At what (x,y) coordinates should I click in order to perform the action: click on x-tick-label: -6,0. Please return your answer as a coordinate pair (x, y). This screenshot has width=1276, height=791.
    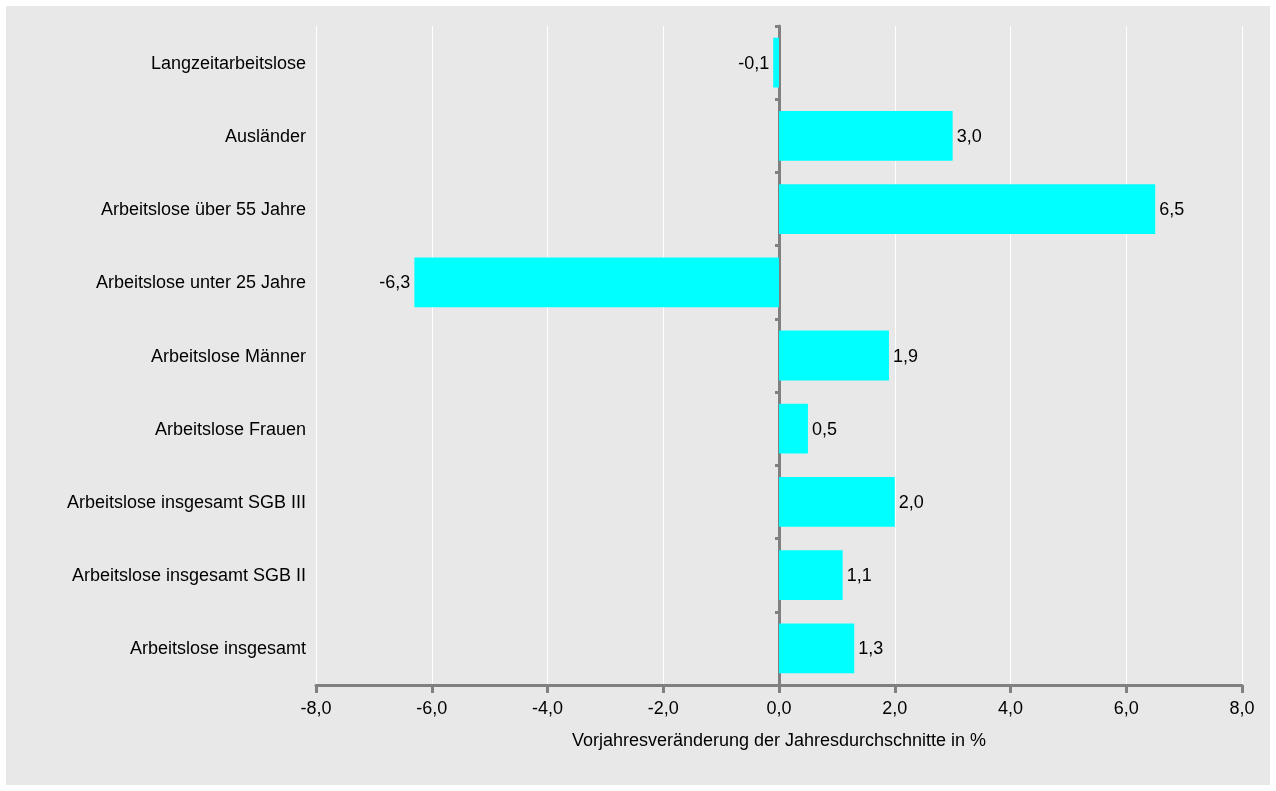
    Looking at the image, I should click on (432, 708).